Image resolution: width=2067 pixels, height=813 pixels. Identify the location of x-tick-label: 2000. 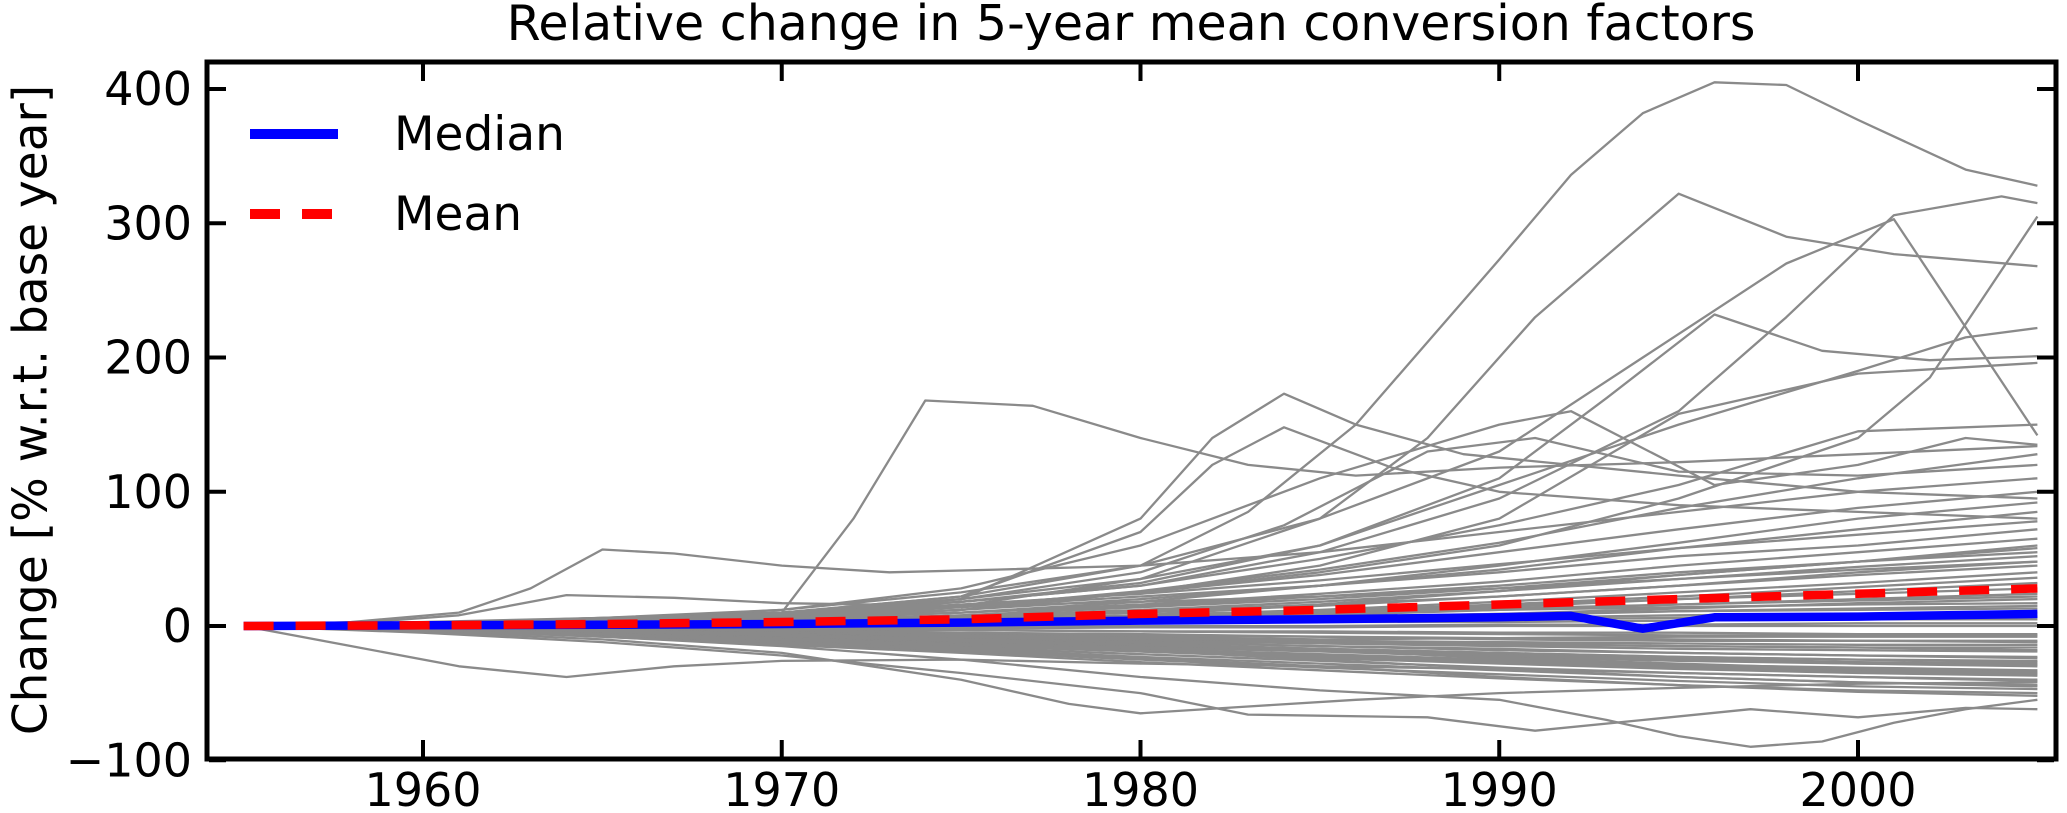
(1857, 788).